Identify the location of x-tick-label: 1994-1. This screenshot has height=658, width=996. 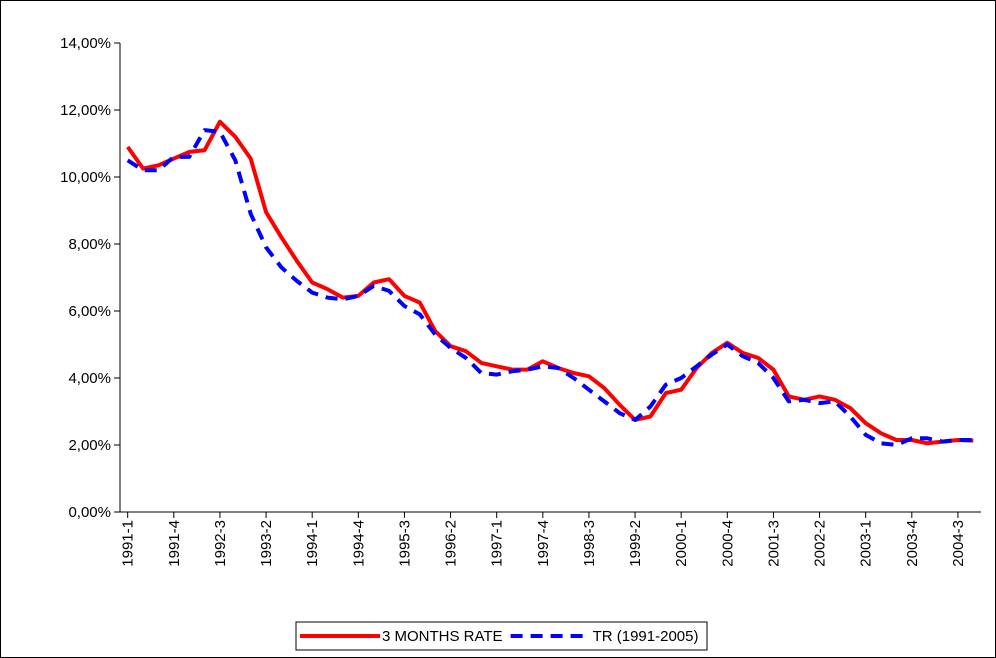
(312, 543).